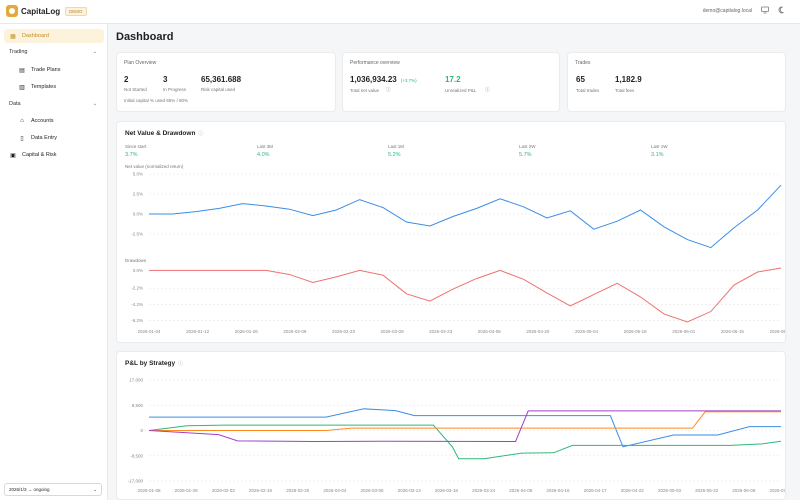 This screenshot has width=800, height=500. What do you see at coordinates (141, 430) in the screenshot?
I see `y-tick-label: 0` at bounding box center [141, 430].